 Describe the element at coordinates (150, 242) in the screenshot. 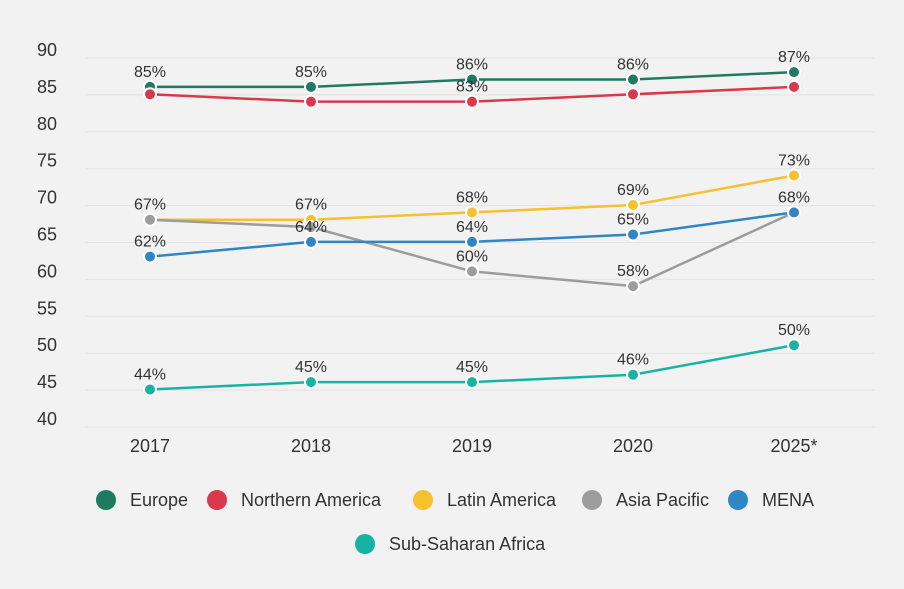

I see `data-label: 62%` at that location.